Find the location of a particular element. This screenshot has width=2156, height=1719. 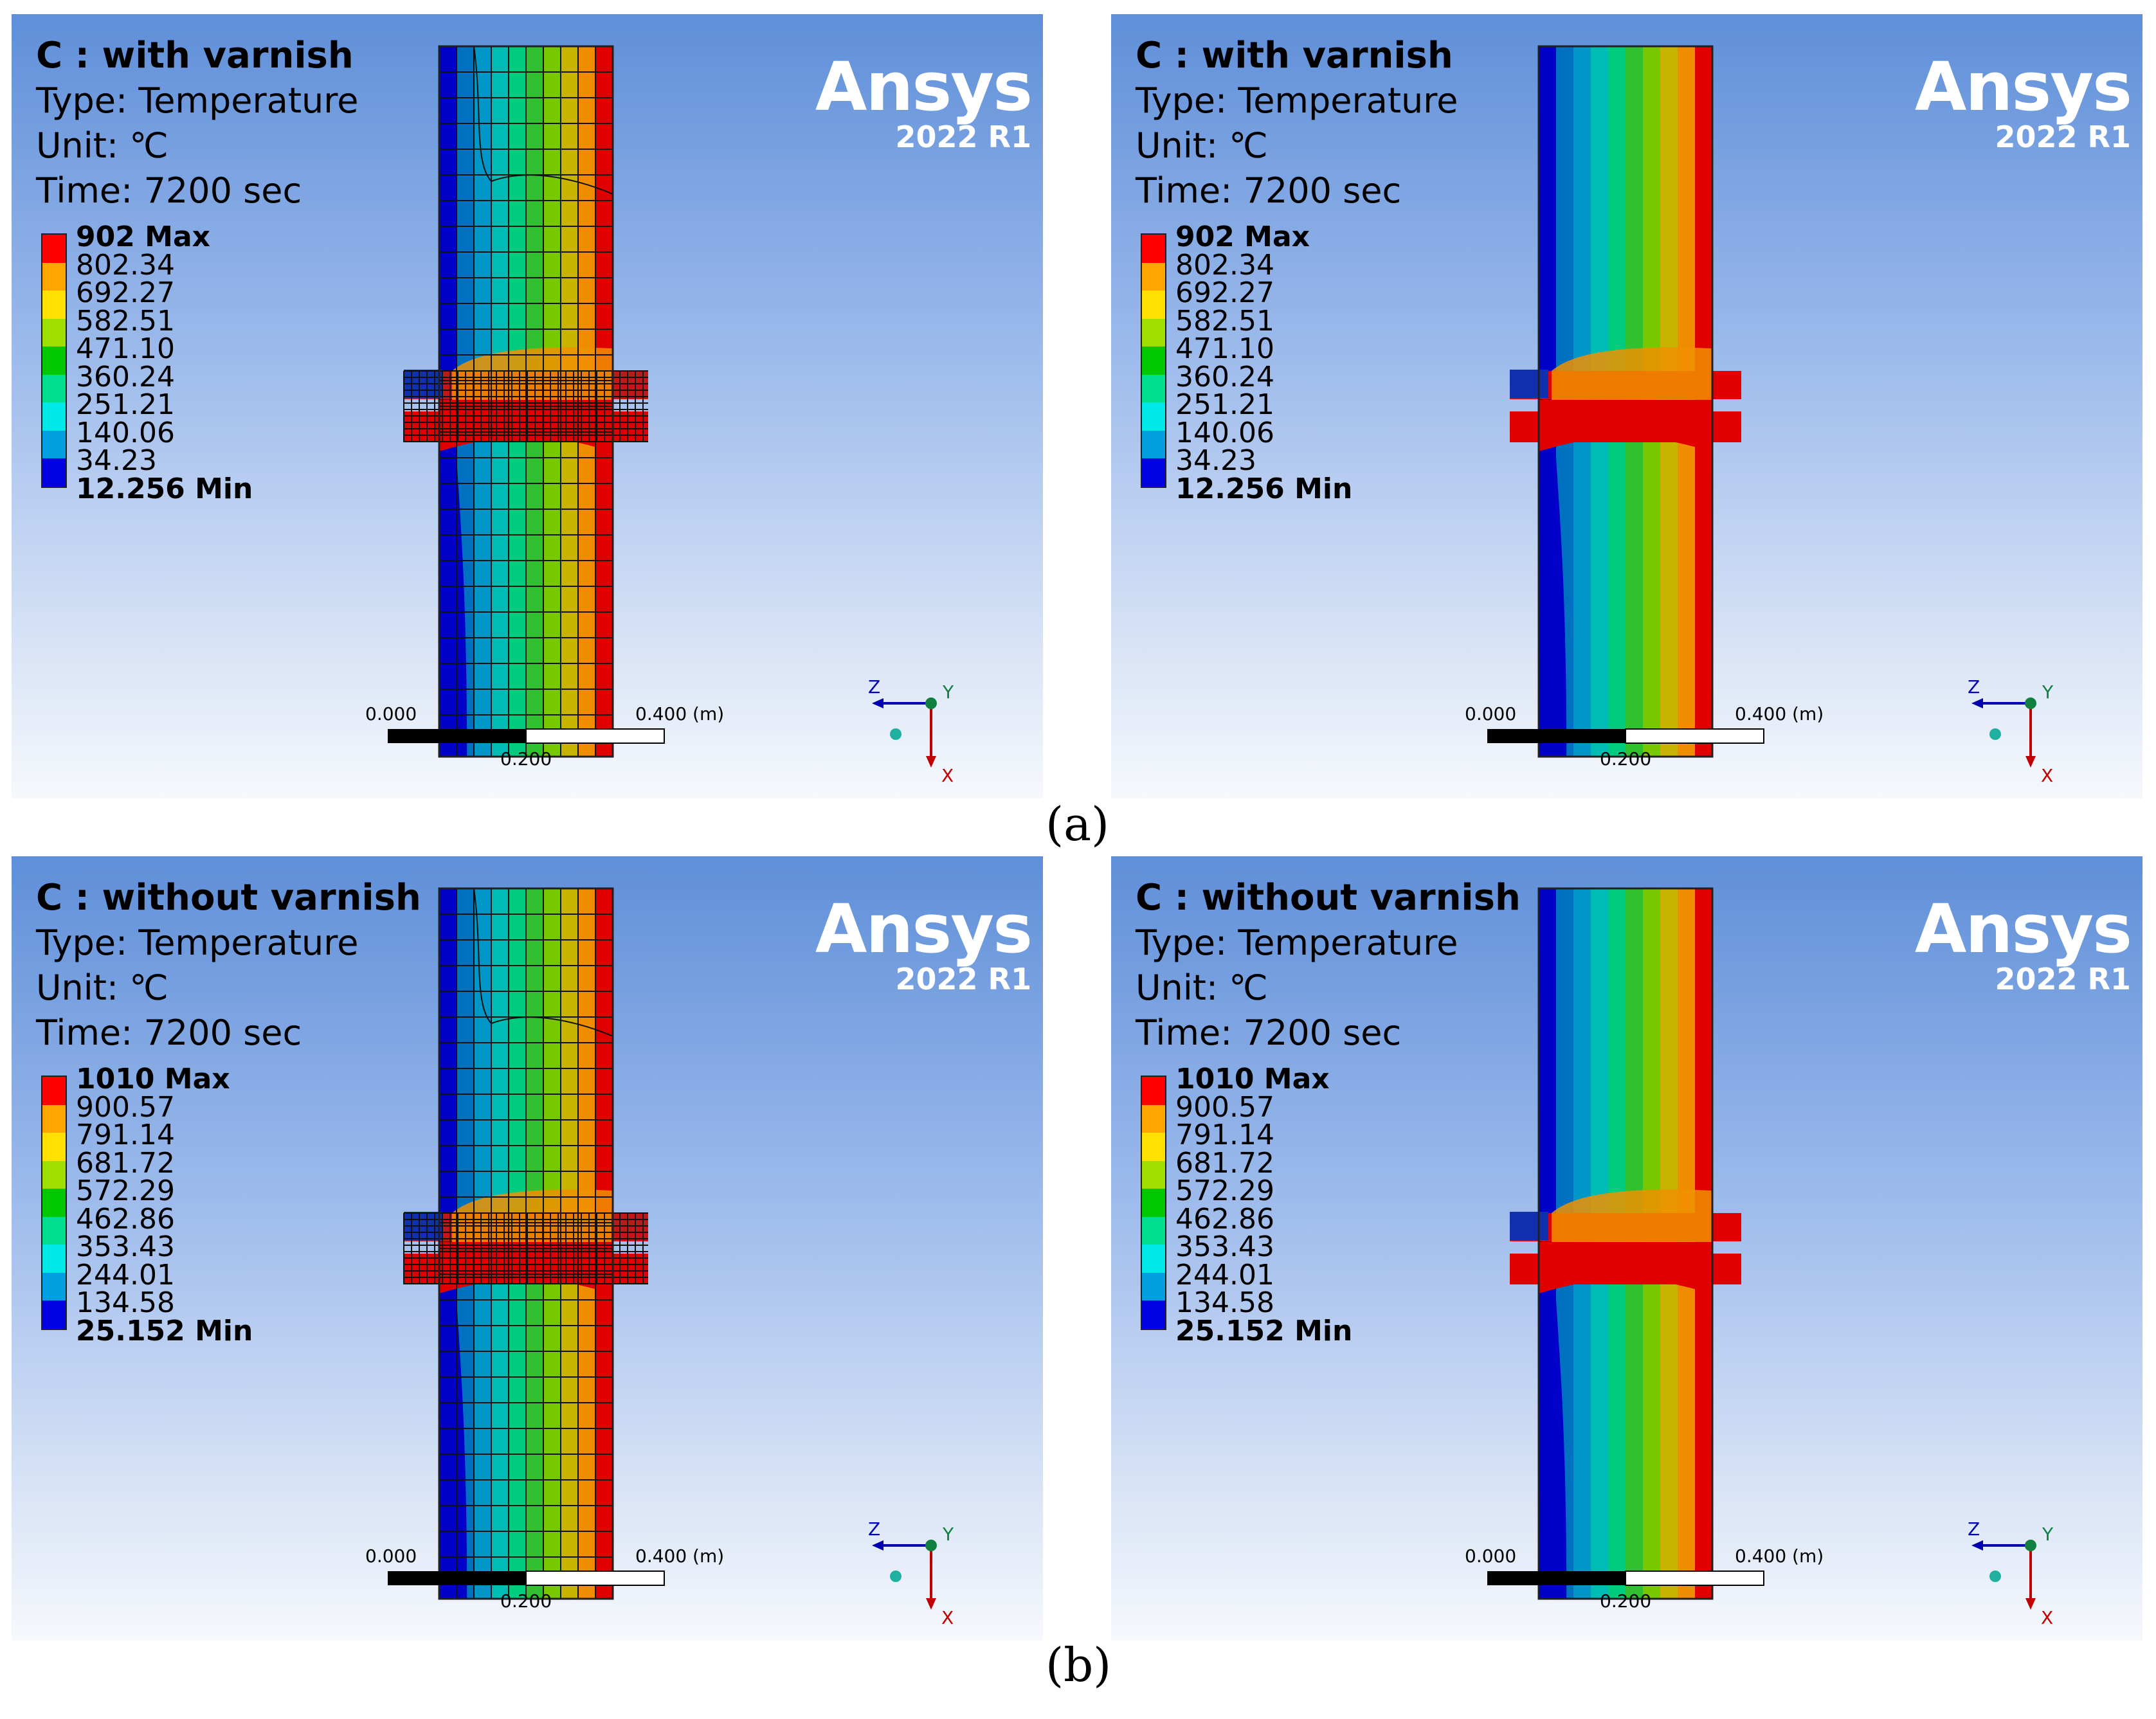

isotherm-line is located at coordinates (543, 962).